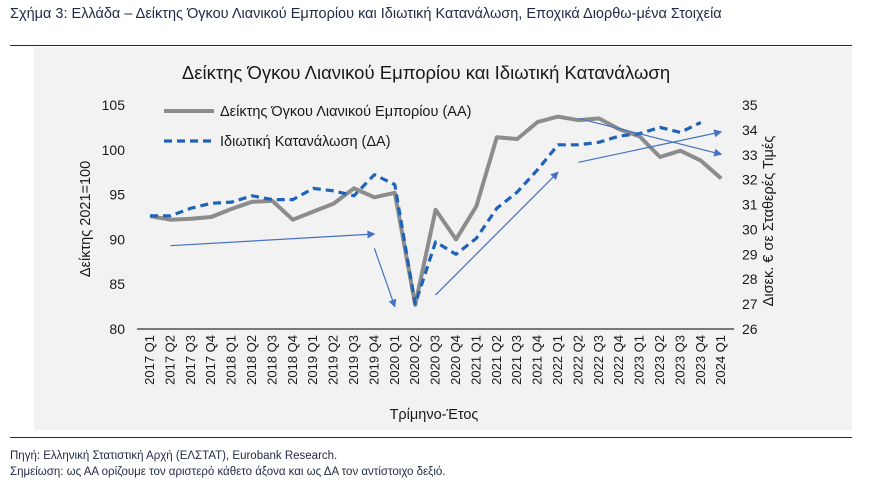 Image resolution: width=872 pixels, height=492 pixels. Describe the element at coordinates (312, 360) in the screenshot. I see `x-tick-label: 2019 Q1` at that location.